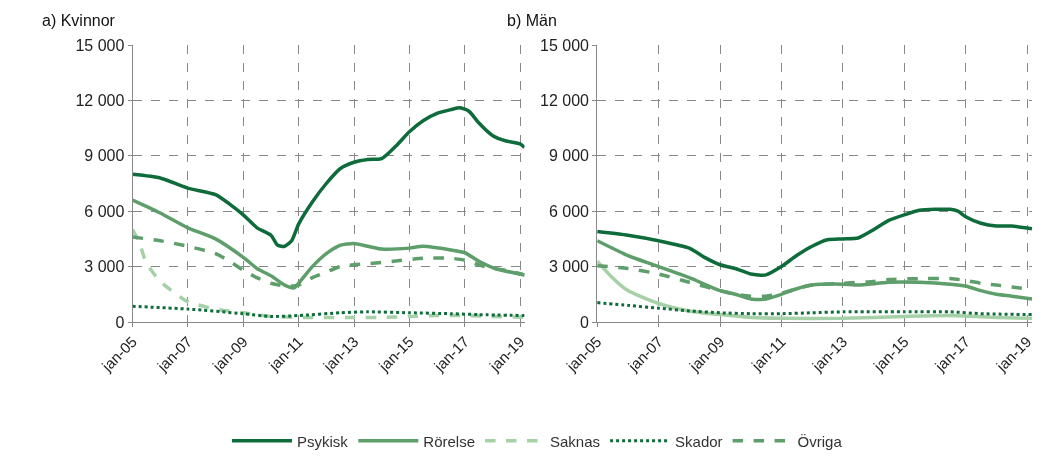 The width and height of the screenshot is (1043, 462). Describe the element at coordinates (575, 441) in the screenshot. I see `legend-label: Saknas` at that location.